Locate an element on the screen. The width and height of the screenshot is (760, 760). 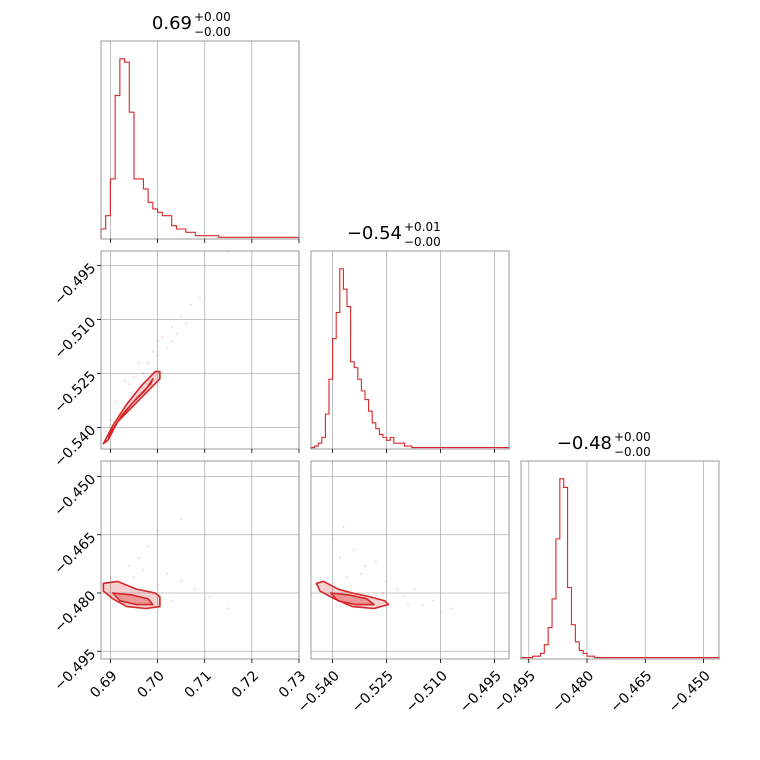
ytick-label-2-1: −0.480 is located at coordinates (75, 612).